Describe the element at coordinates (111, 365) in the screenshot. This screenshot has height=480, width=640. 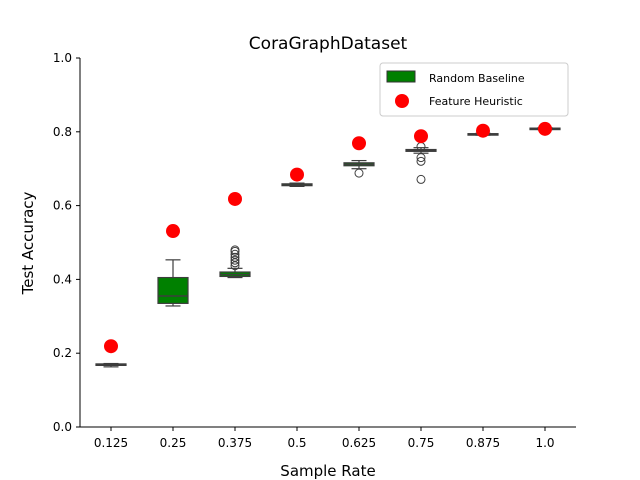
I see `box-0.125` at that location.